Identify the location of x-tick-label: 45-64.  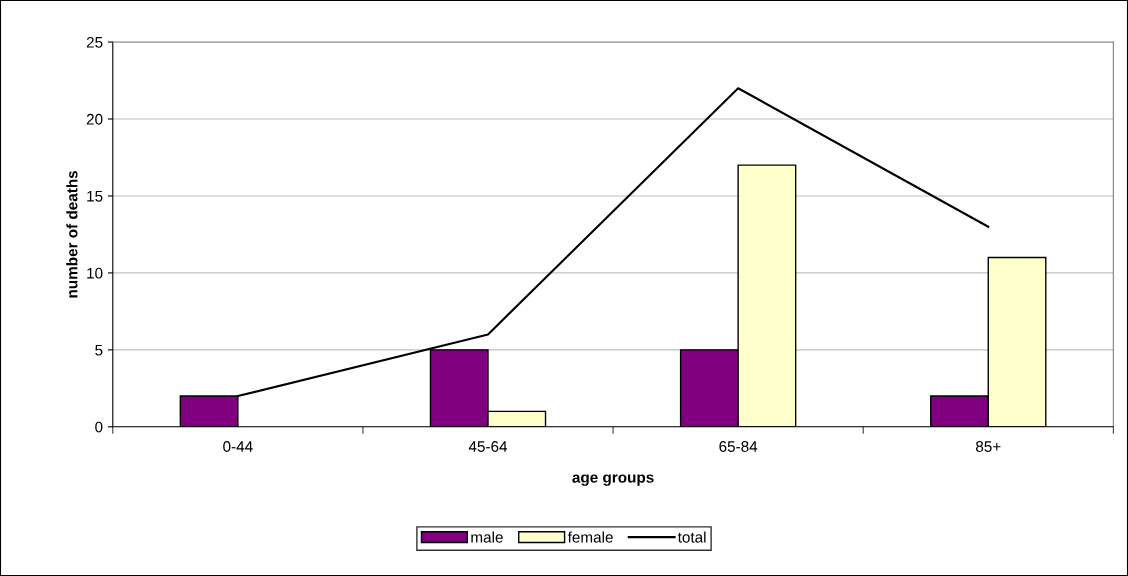
(488, 446).